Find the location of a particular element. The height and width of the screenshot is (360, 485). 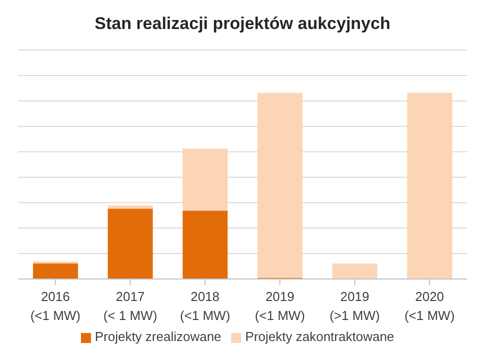

chart-title: Stan realizacji projektów aukcyjnych is located at coordinates (243, 24).